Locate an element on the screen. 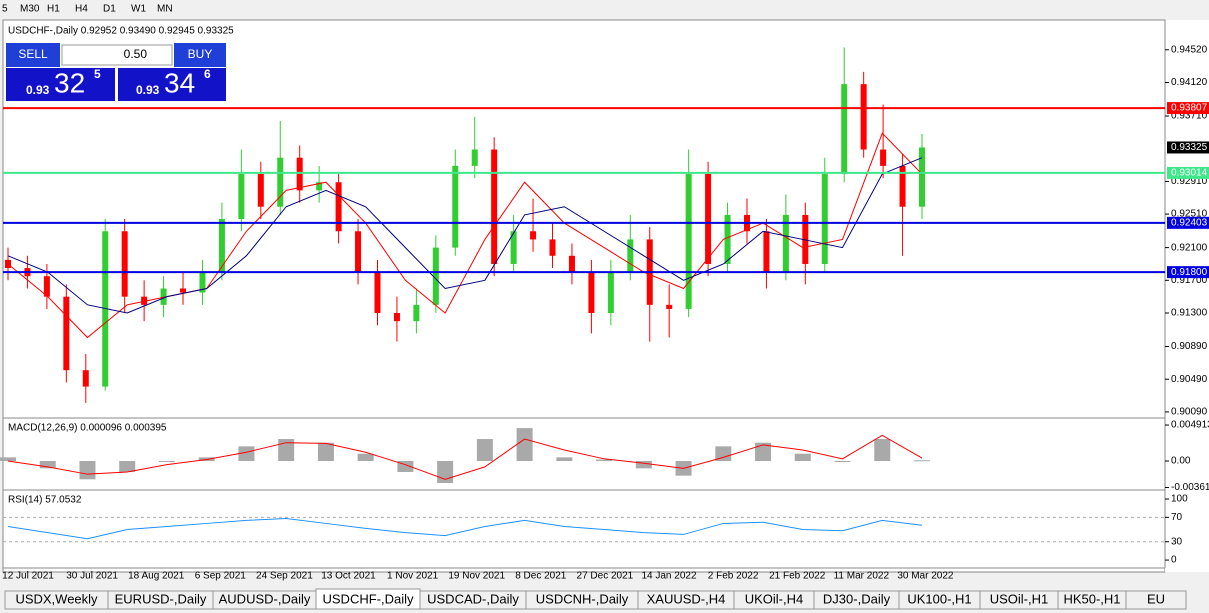 This screenshot has height=613, width=1209. level-label: 0.93807 is located at coordinates (1189, 108).